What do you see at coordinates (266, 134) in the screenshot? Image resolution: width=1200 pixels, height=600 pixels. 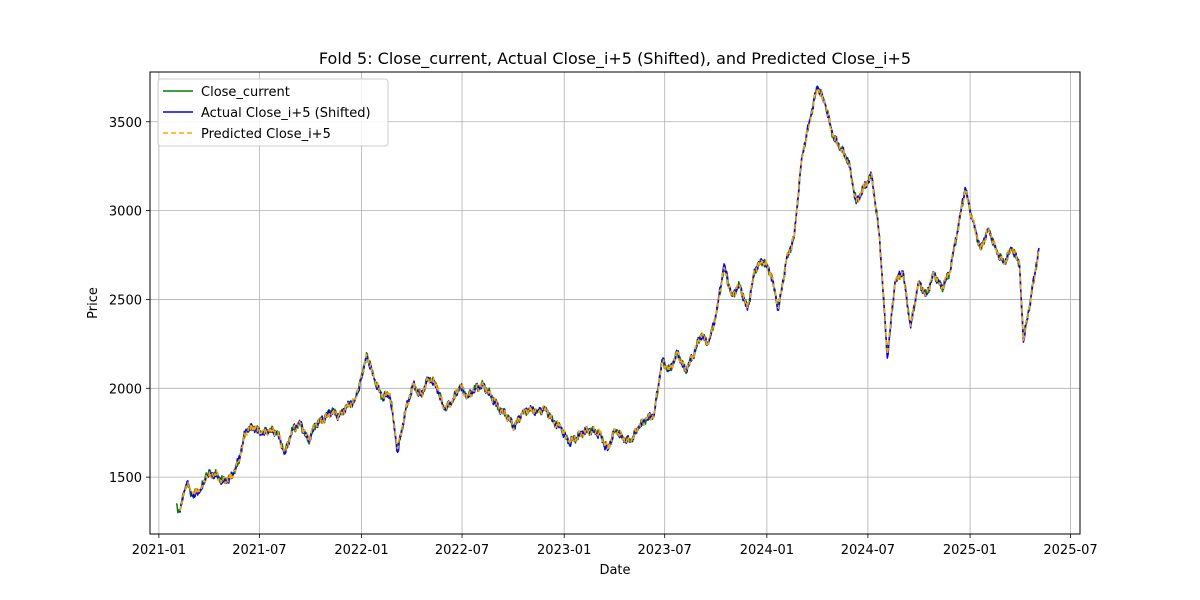 I see `legend-label: Predicted Close_i+5` at bounding box center [266, 134].